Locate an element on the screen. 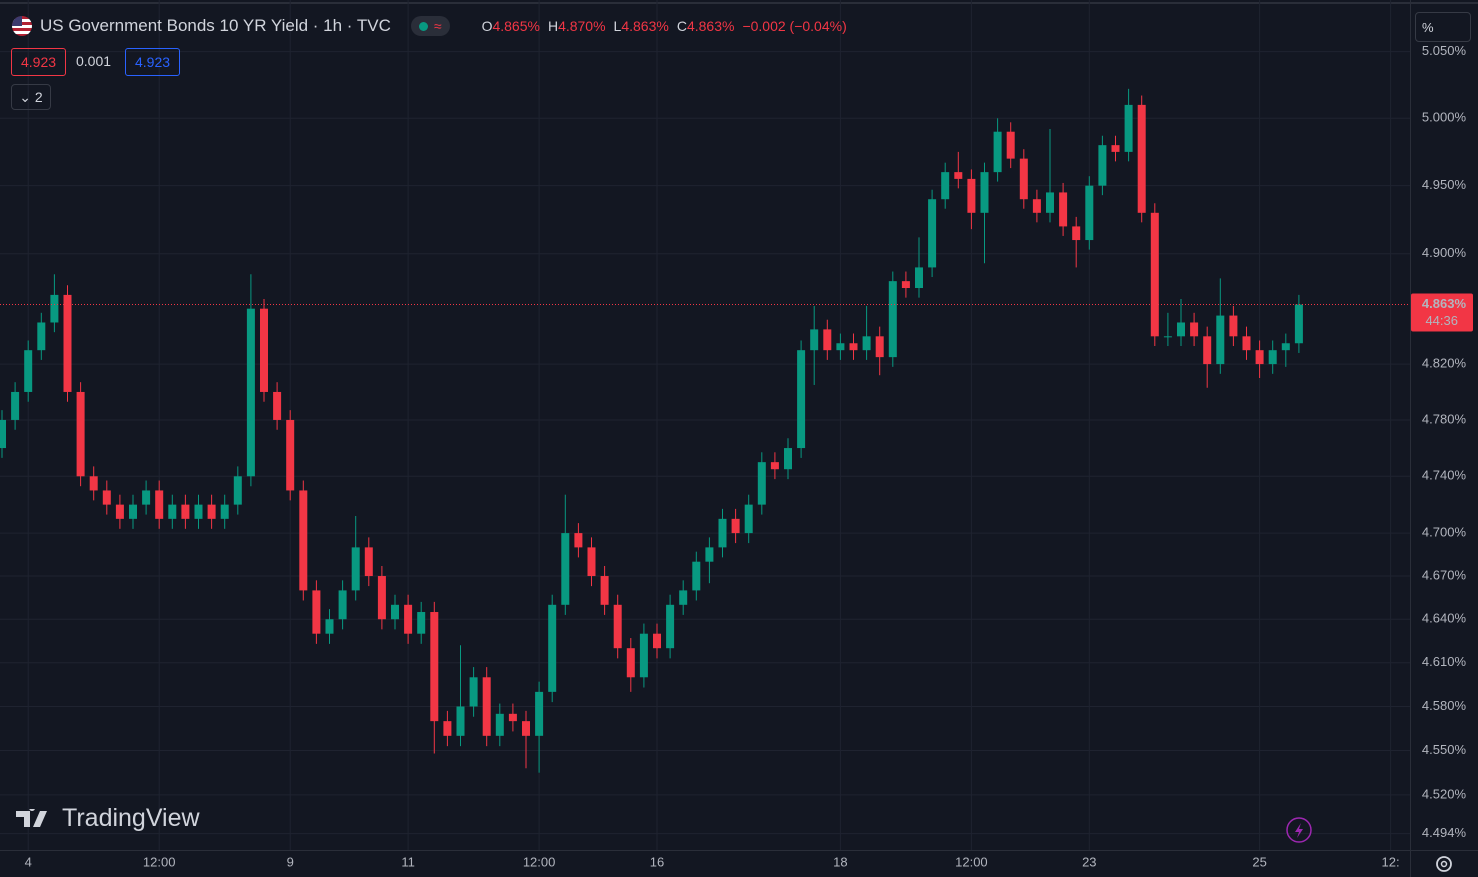 Image resolution: width=1478 pixels, height=877 pixels. logo-text: TradingView is located at coordinates (131, 818).